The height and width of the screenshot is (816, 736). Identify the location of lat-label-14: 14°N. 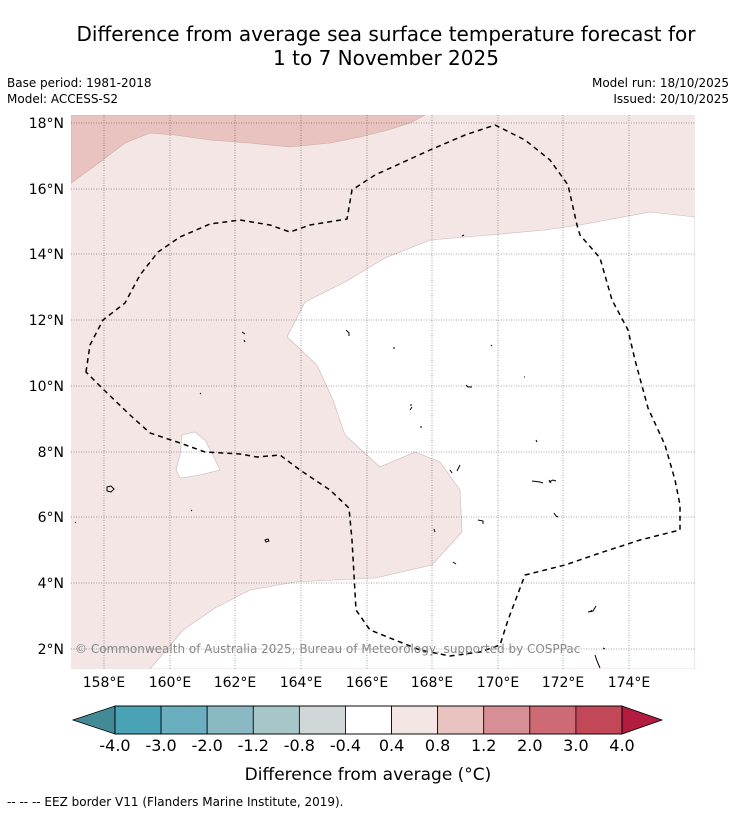
(46, 255).